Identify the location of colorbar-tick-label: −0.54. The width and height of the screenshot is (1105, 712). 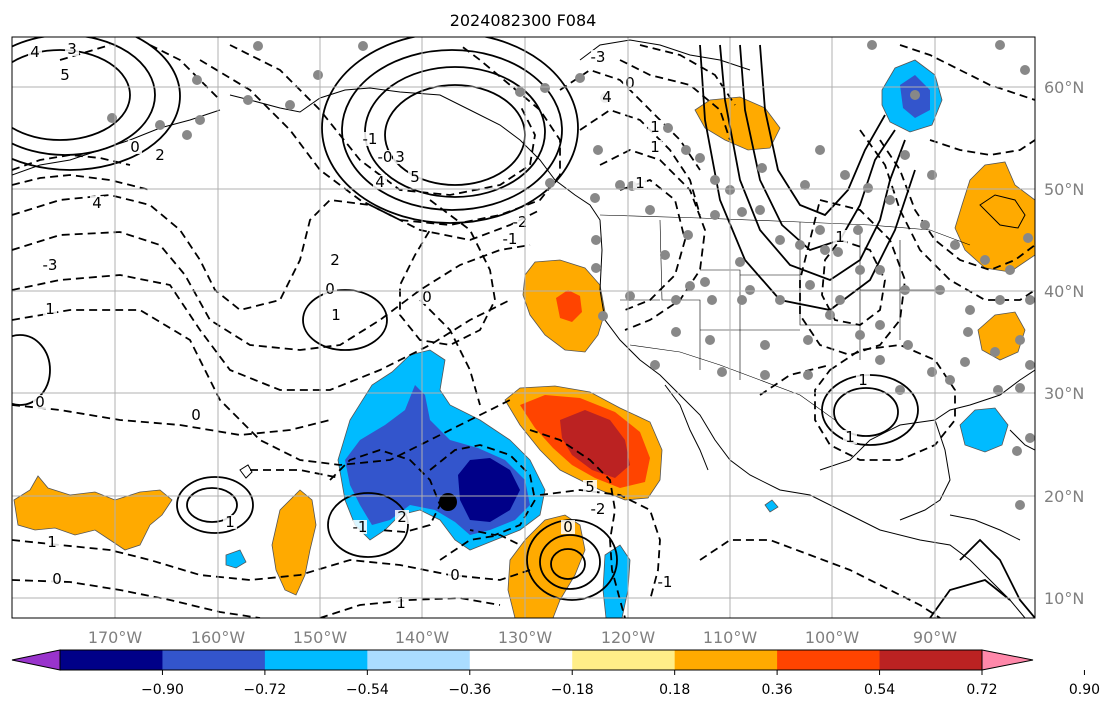
(367, 690).